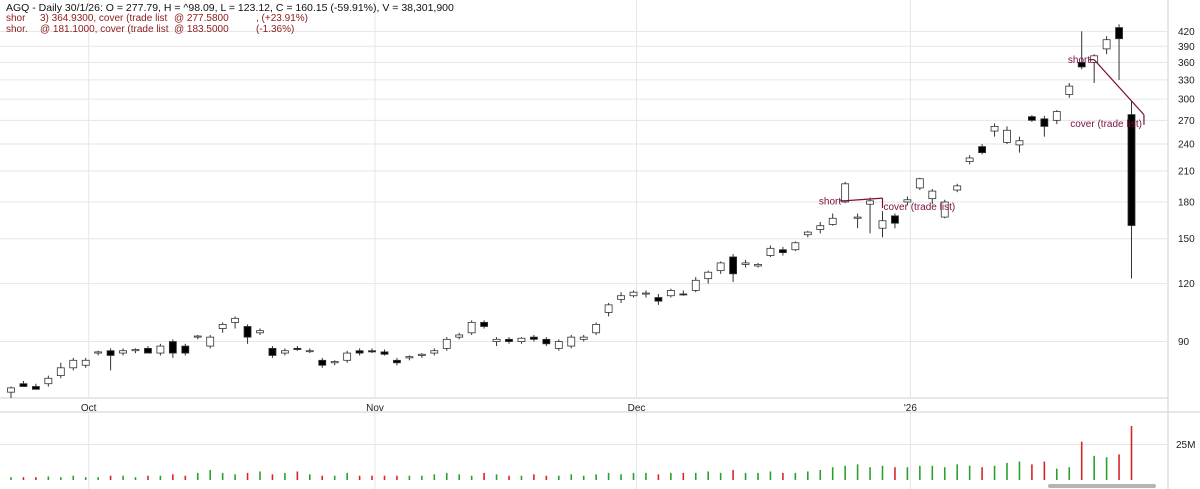 The width and height of the screenshot is (1200, 489). What do you see at coordinates (1185, 445) in the screenshot?
I see `volume-axis-label: 25M` at bounding box center [1185, 445].